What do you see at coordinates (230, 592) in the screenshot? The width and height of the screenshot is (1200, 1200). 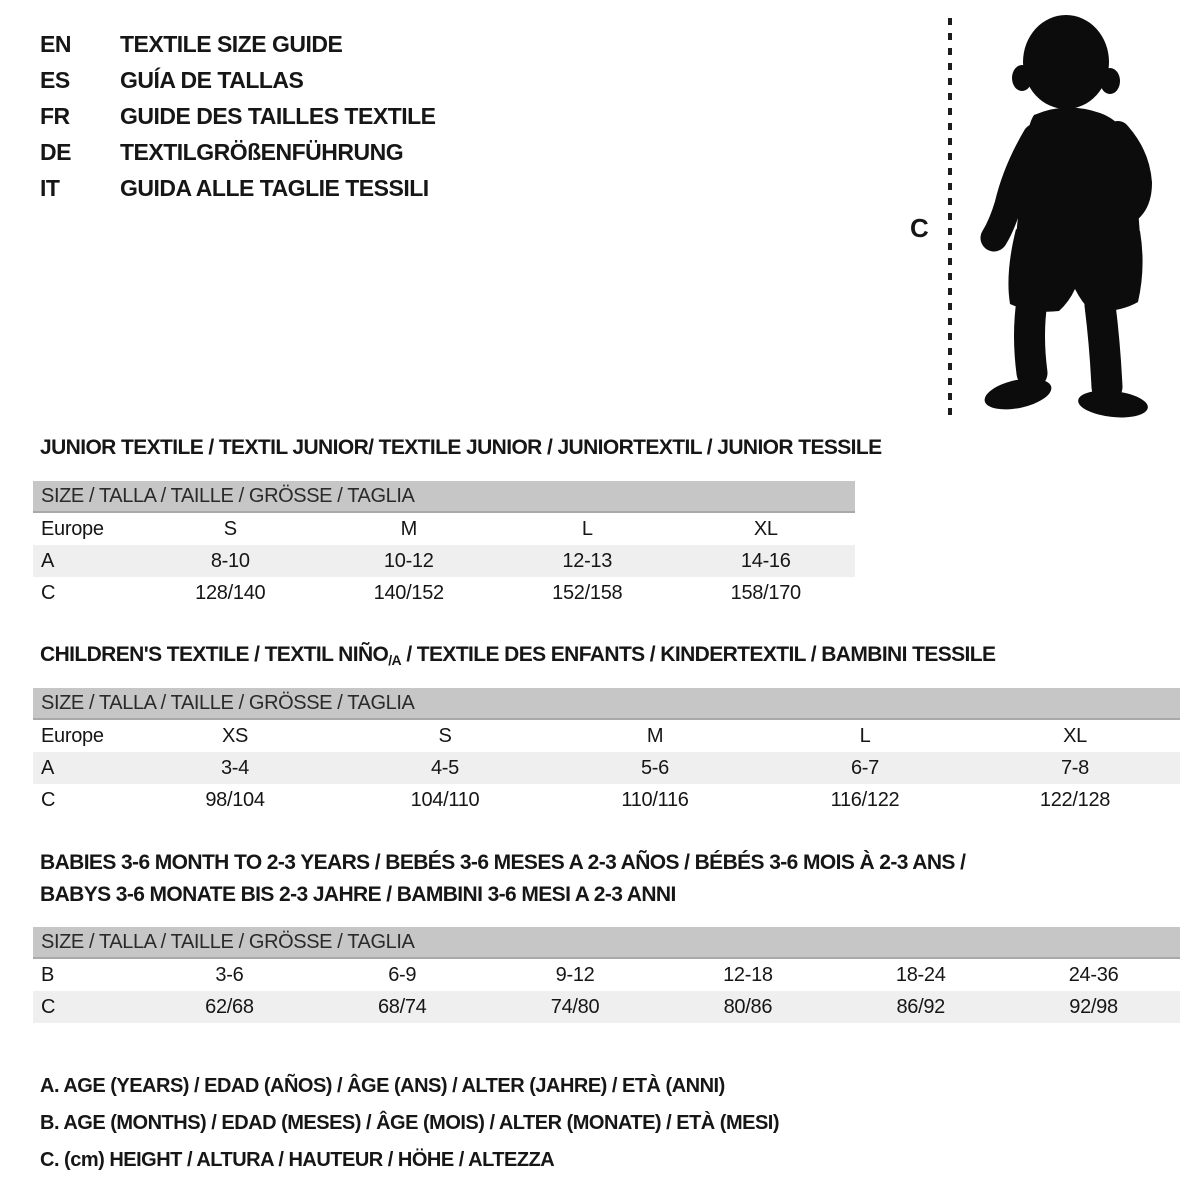 I see `table-cell: 128/140` at bounding box center [230, 592].